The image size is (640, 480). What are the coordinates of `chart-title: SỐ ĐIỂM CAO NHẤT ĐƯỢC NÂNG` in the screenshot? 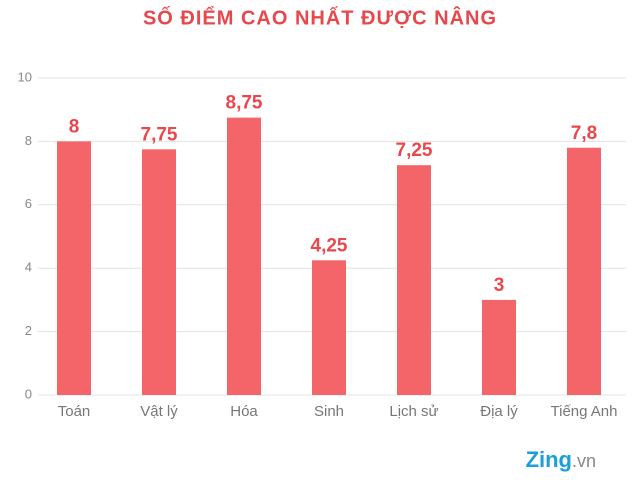 It's located at (320, 17).